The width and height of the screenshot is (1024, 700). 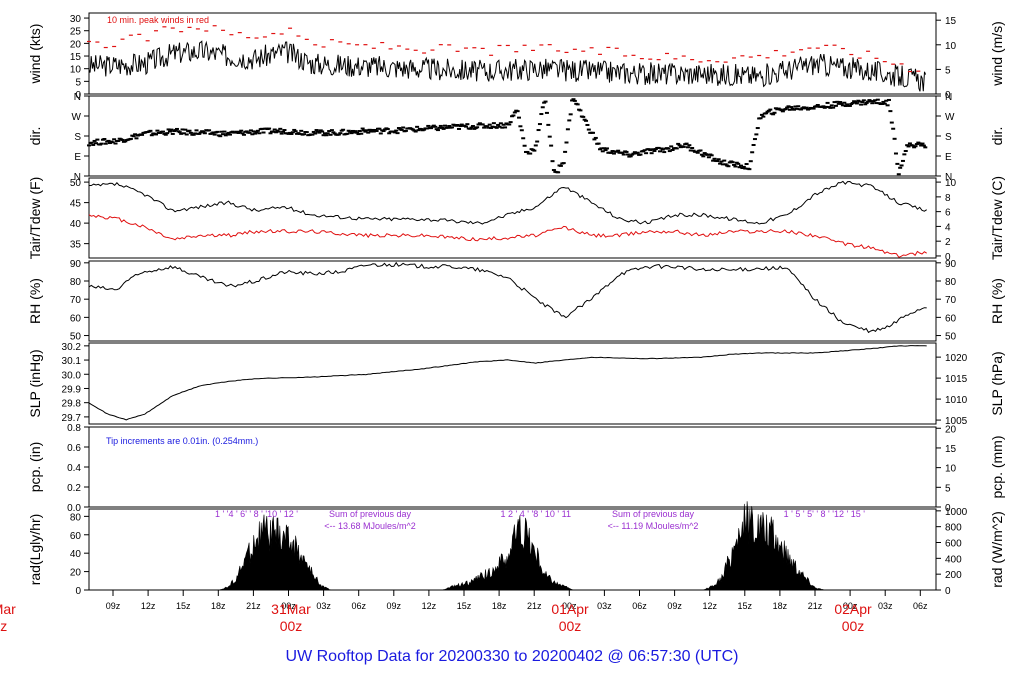 What do you see at coordinates (948, 137) in the screenshot?
I see `right-tick-label: S` at bounding box center [948, 137].